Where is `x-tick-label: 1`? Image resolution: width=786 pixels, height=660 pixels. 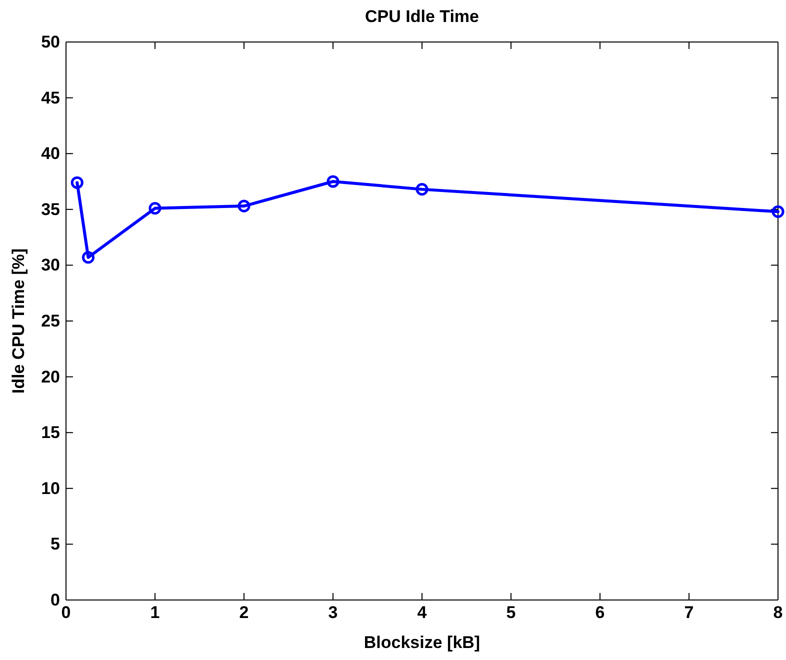 x-tick-label: 1 is located at coordinates (155, 612).